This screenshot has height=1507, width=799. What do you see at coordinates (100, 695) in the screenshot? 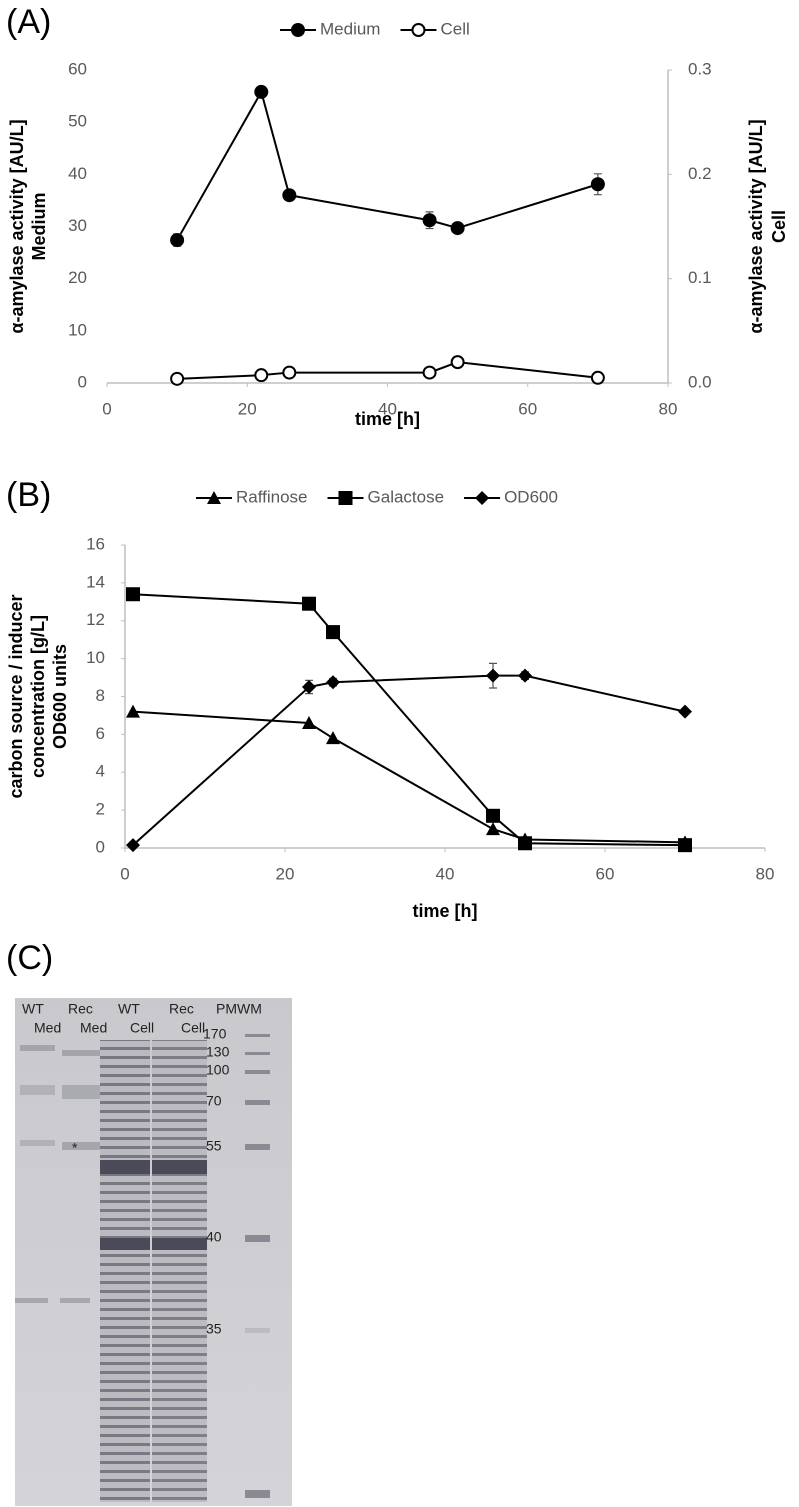
I see `y-tick-label: 8` at bounding box center [100, 695].